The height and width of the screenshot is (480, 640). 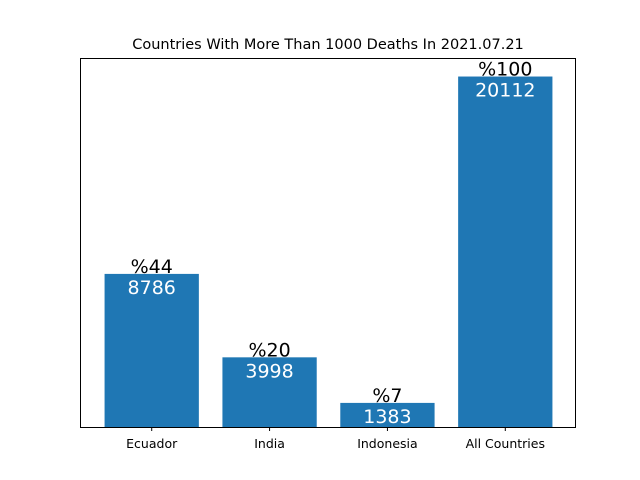 I want to click on percent-label-3: %100, so click(x=505, y=70).